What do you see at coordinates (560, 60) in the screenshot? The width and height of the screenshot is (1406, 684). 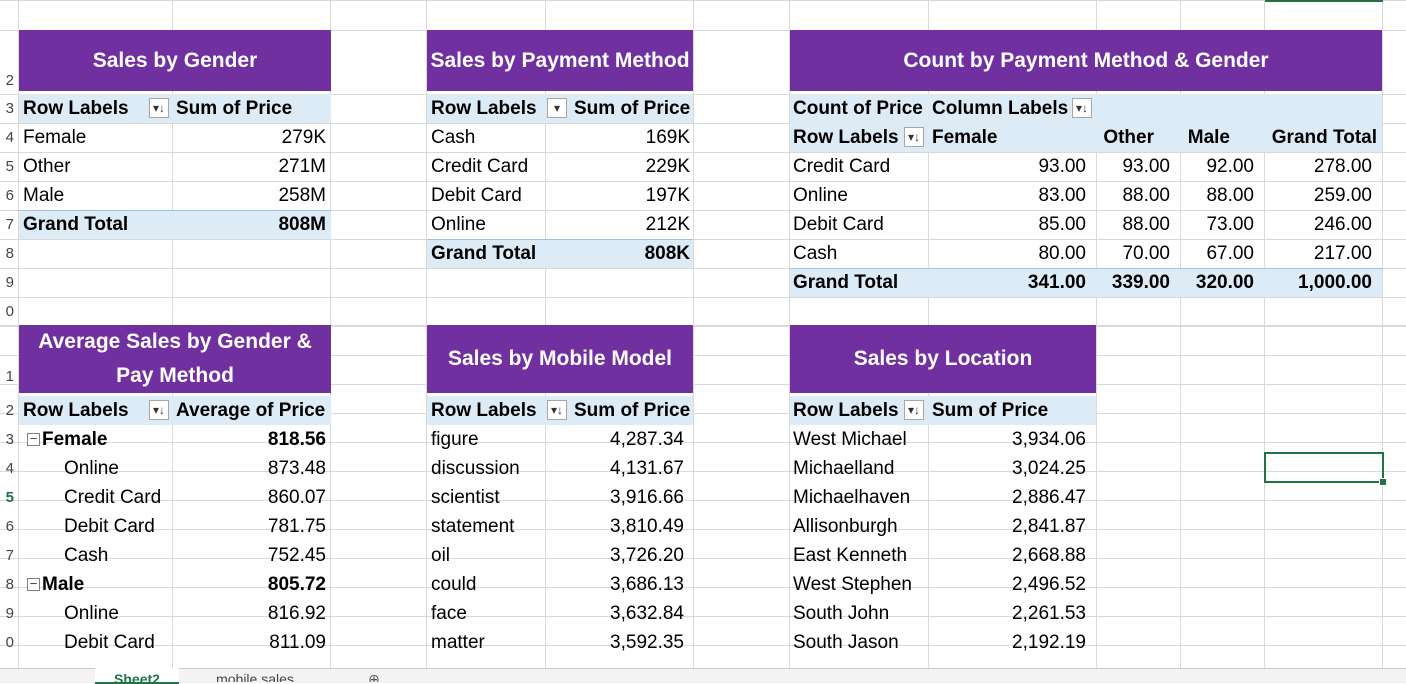 I see `pivot-payment-title: Sales by Payment Method` at bounding box center [560, 60].